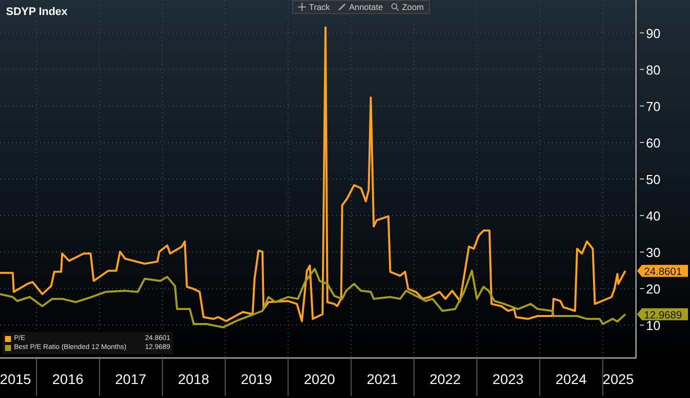 The width and height of the screenshot is (690, 398). I want to click on x-tick-label: 2025, so click(618, 379).